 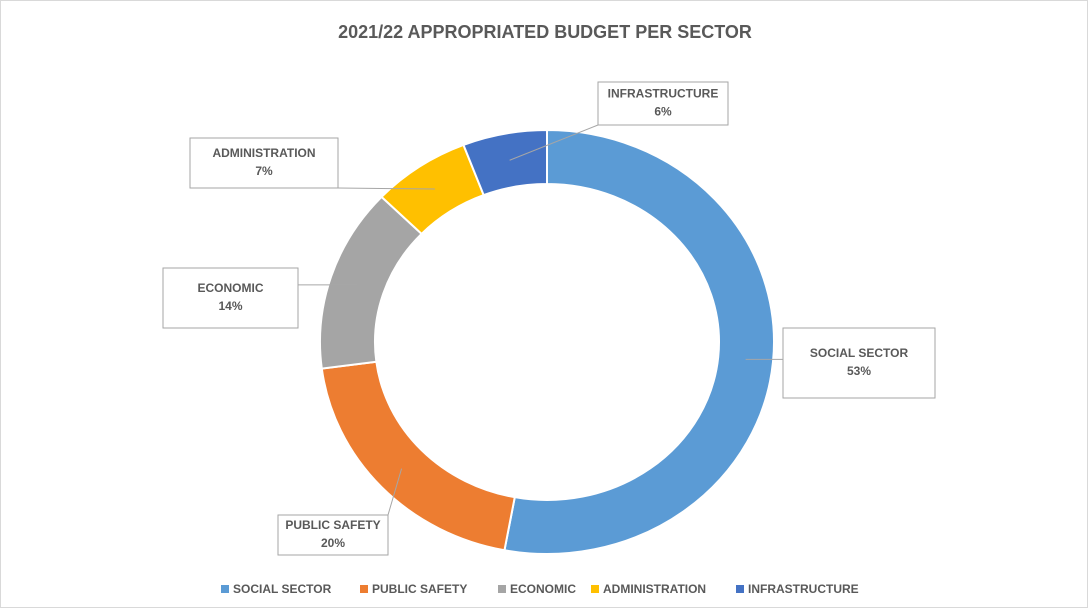 What do you see at coordinates (231, 288) in the screenshot?
I see `data-label-name: ECONOMIC` at bounding box center [231, 288].